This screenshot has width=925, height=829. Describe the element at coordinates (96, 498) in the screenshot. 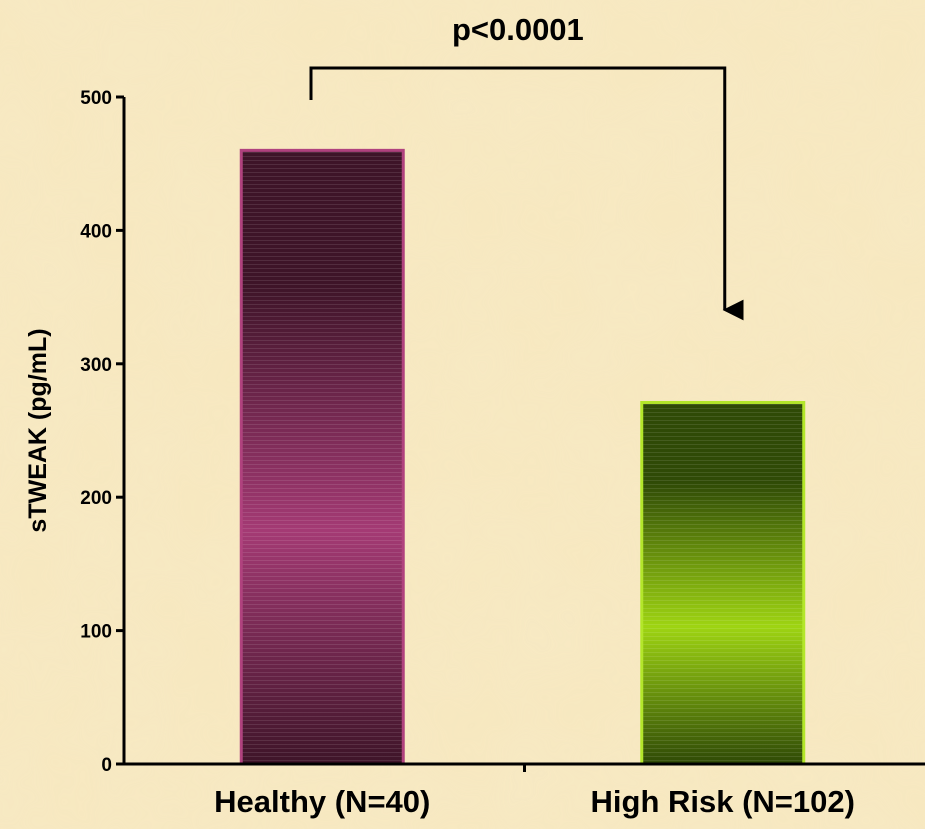

I see `y-tick-label: 200` at that location.